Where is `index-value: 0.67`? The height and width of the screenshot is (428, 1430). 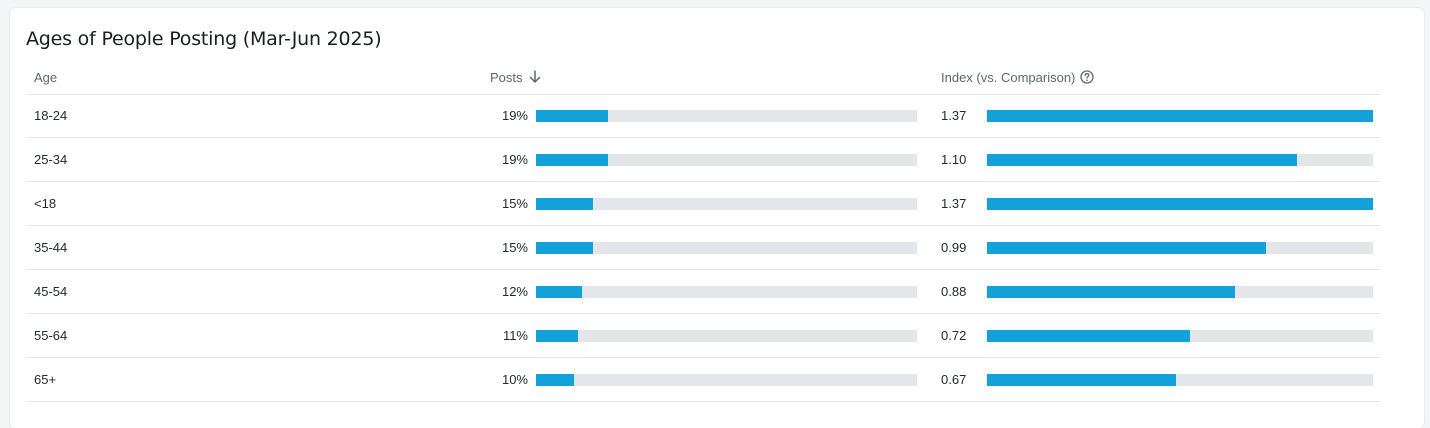
index-value: 0.67 is located at coordinates (954, 379).